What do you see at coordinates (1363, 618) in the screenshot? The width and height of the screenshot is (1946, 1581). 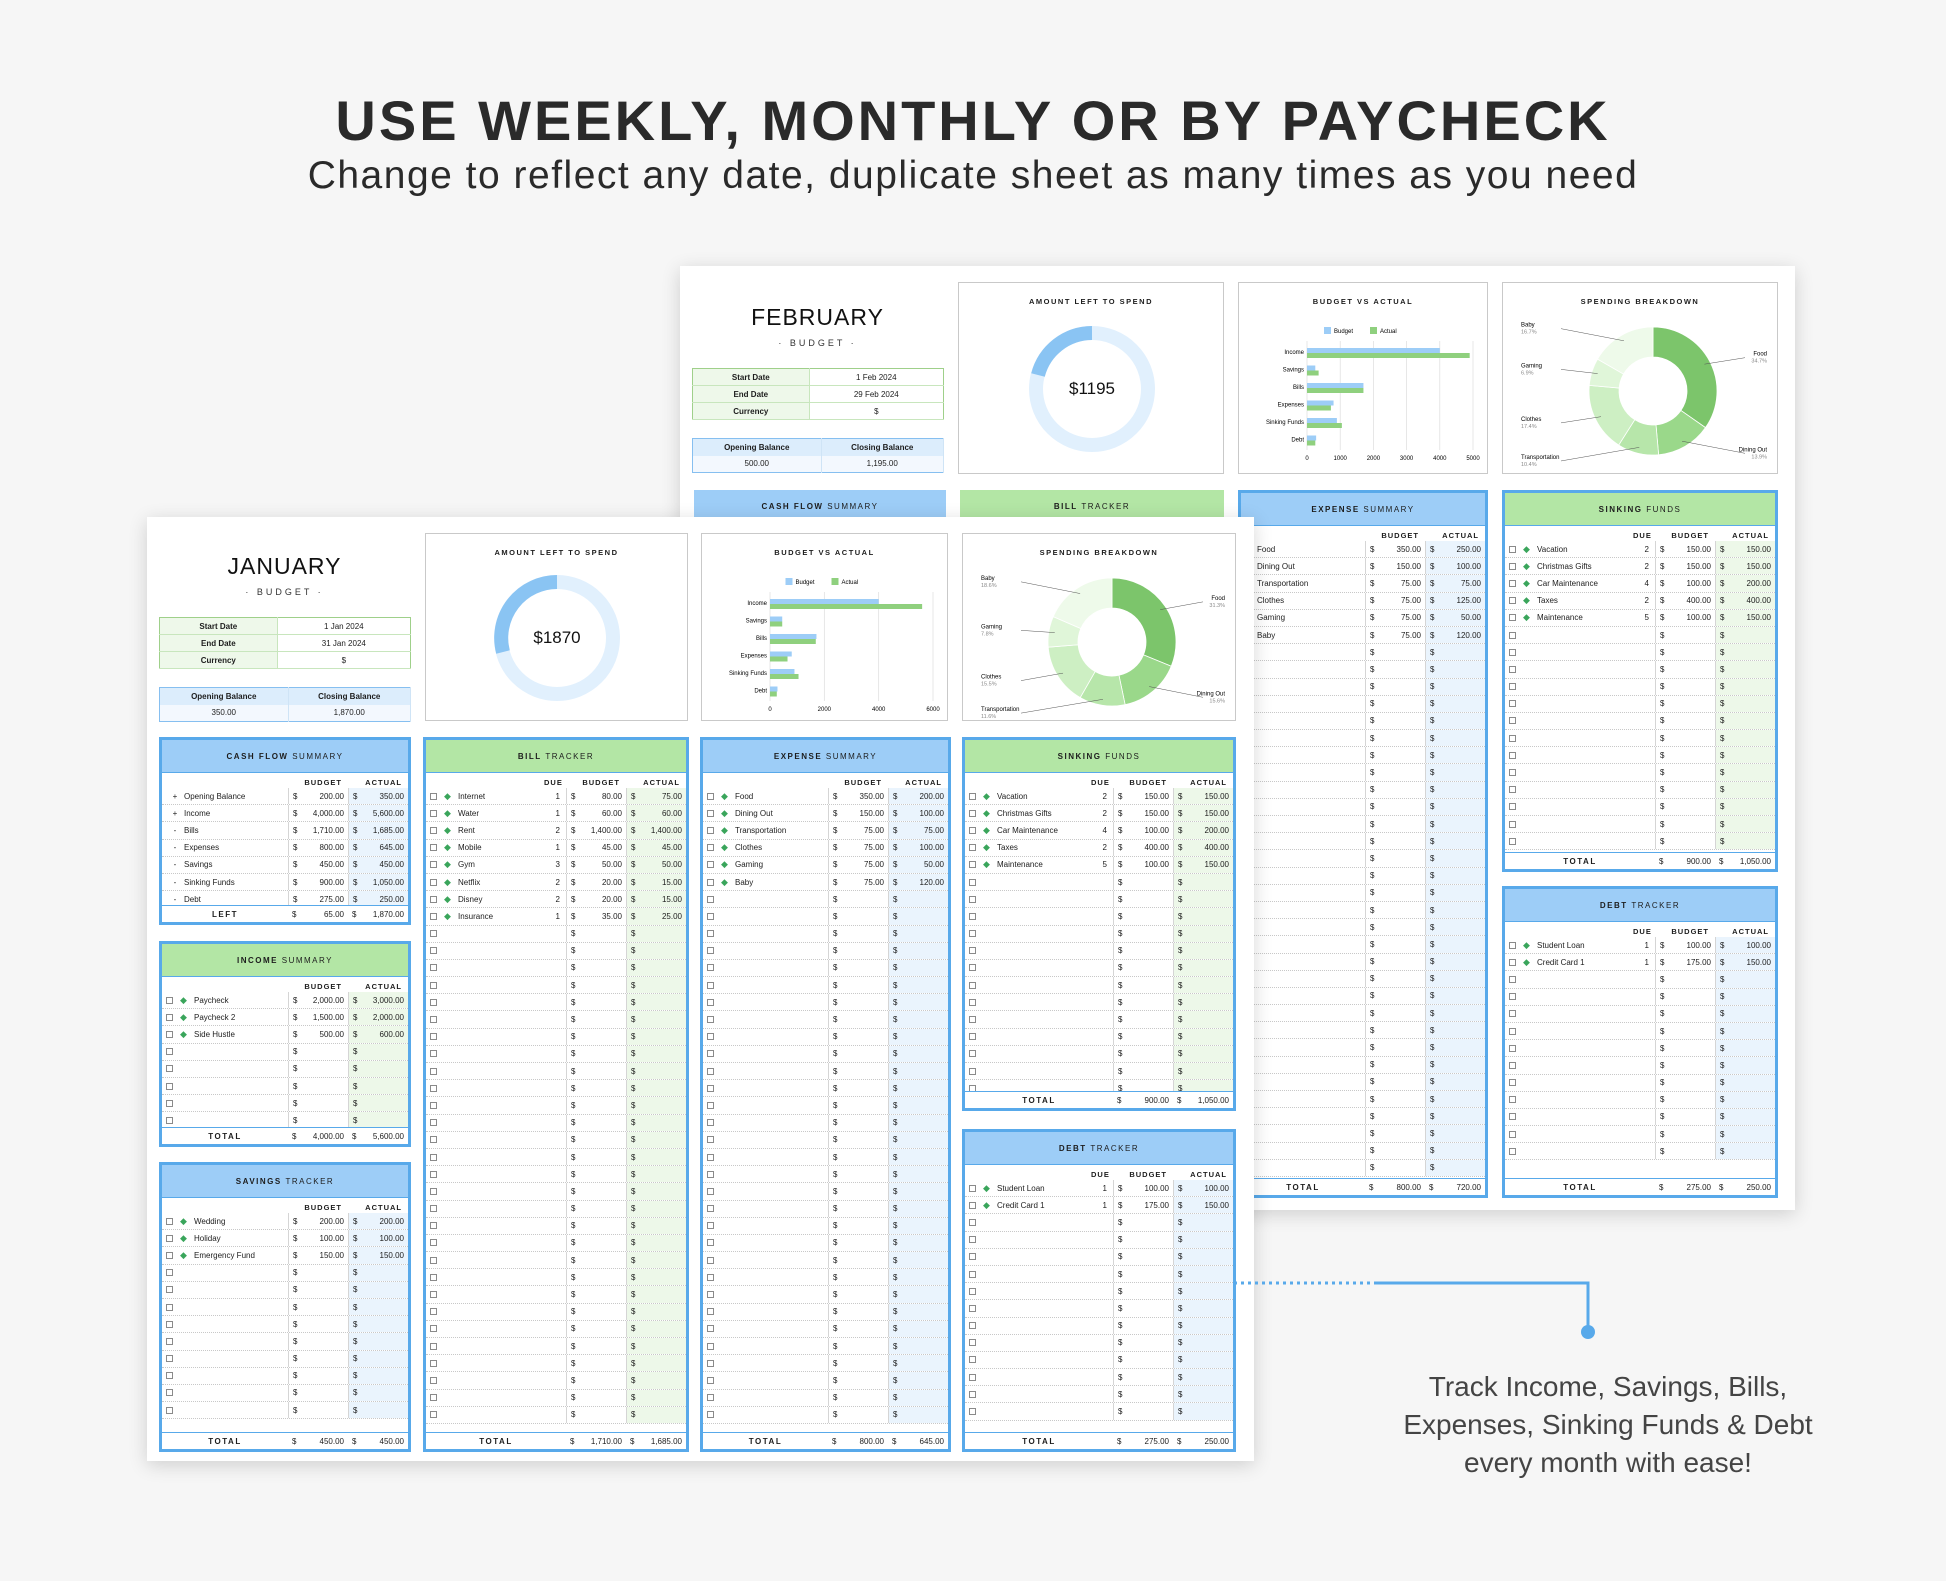 I see `table-row: Gaming $75.00 $50.00` at bounding box center [1363, 618].